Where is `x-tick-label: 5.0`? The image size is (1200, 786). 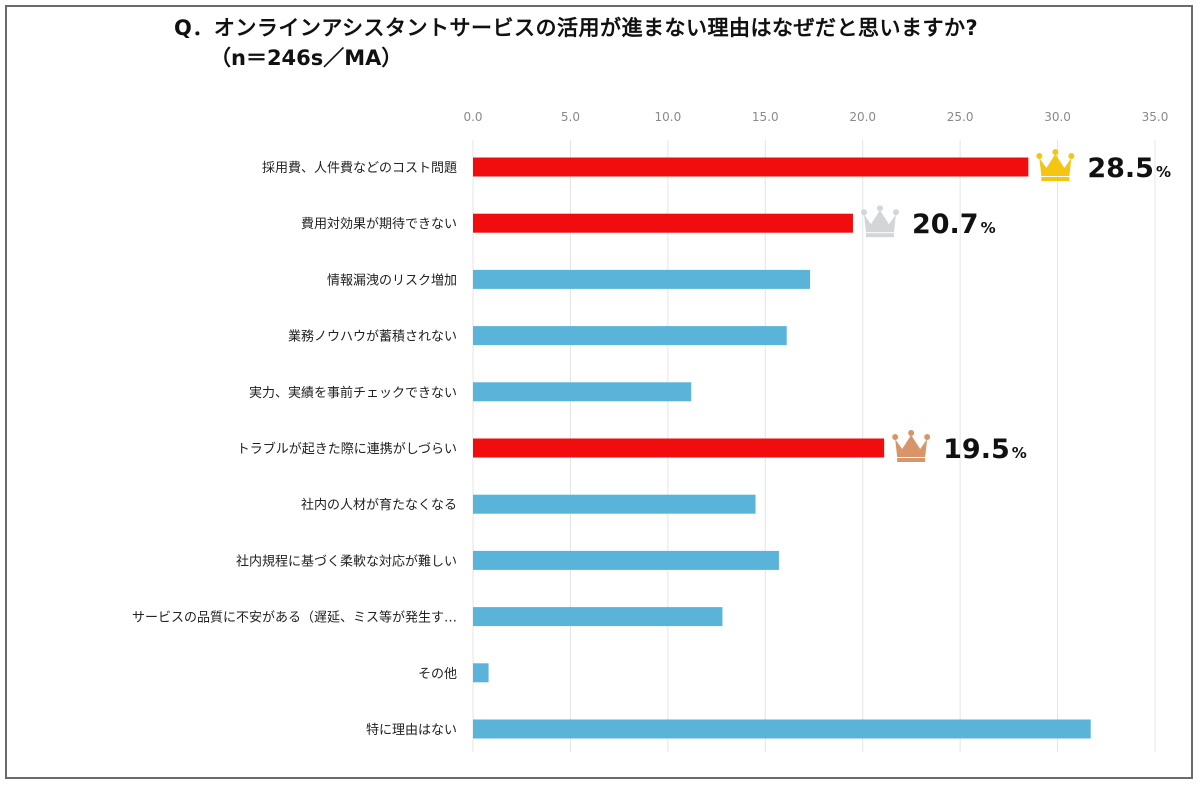 x-tick-label: 5.0 is located at coordinates (570, 117).